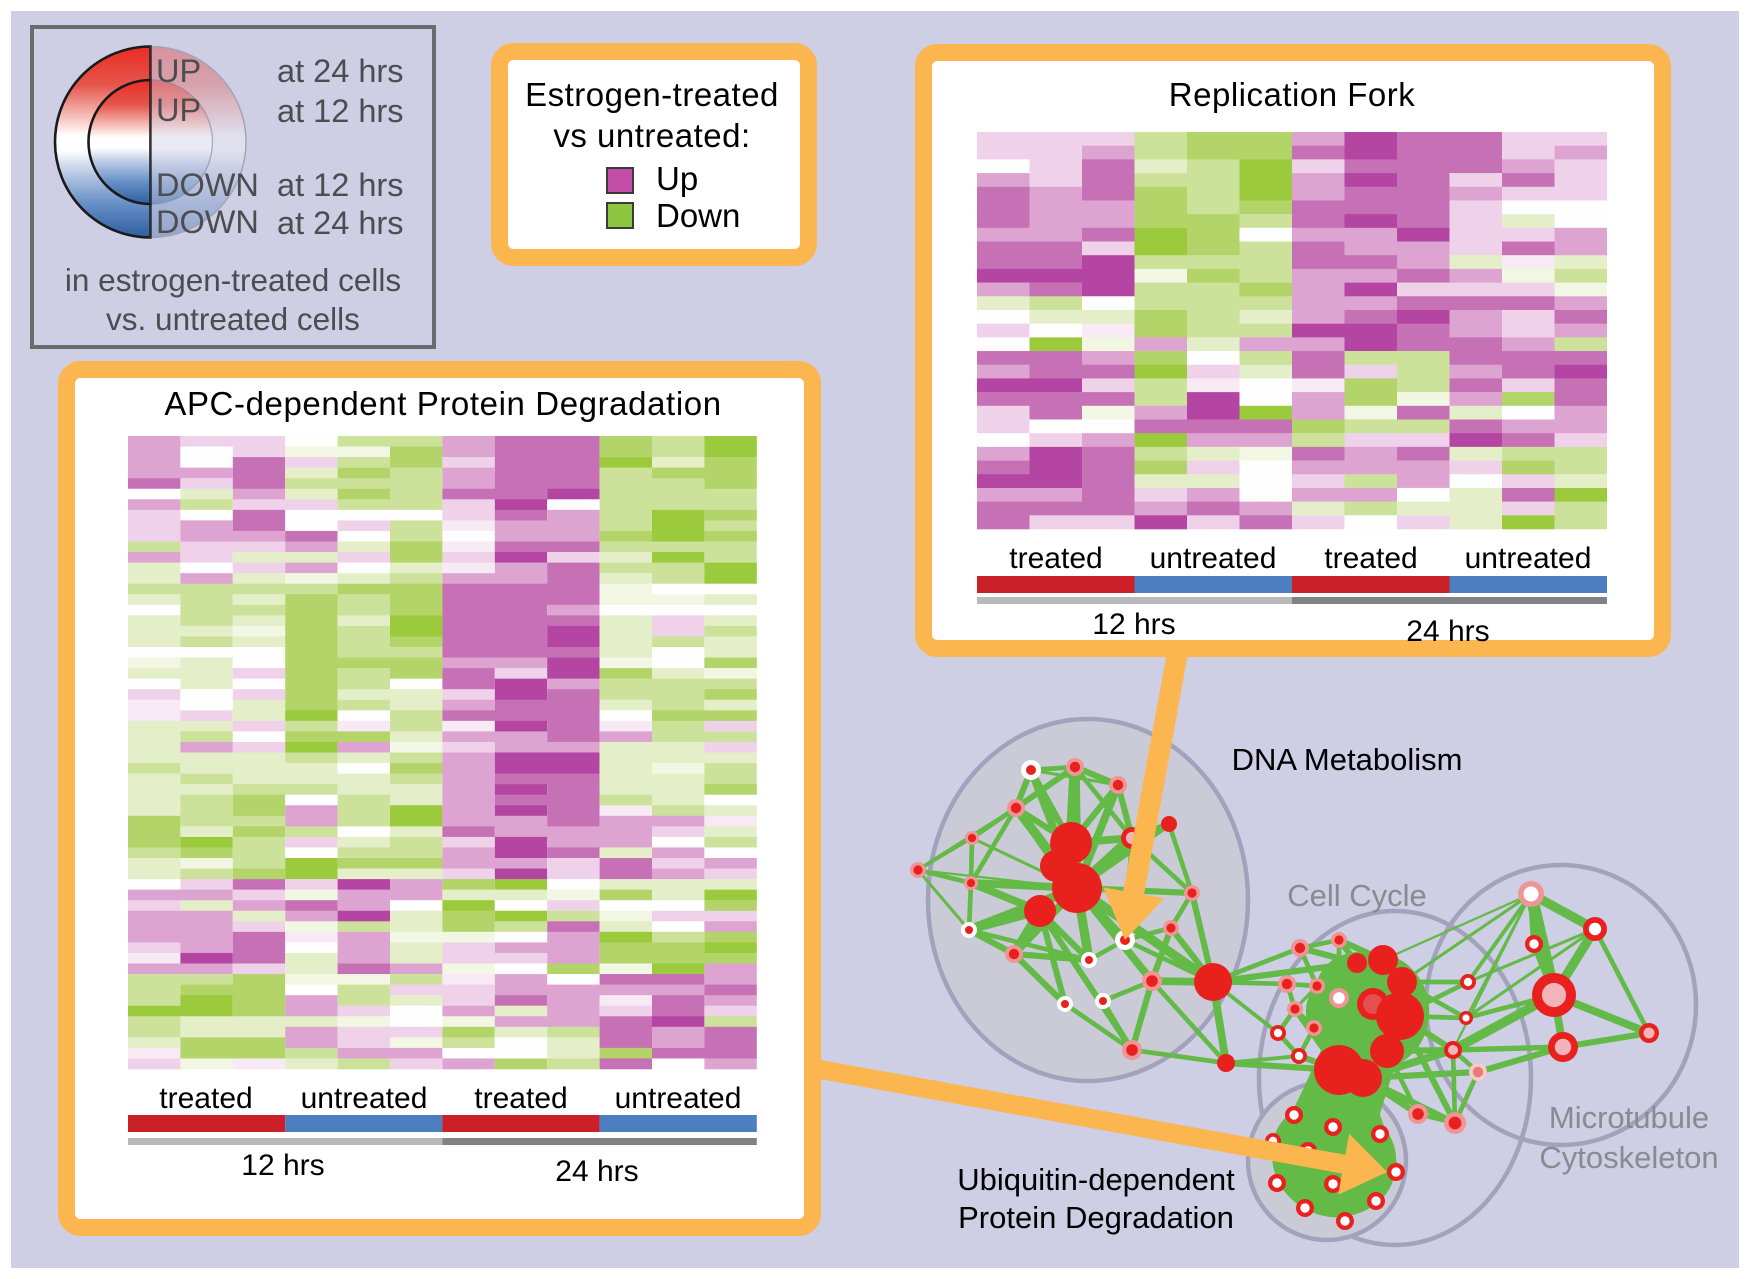  Describe the element at coordinates (1629, 1117) in the screenshot. I see `svg-text: Microtubule` at that location.